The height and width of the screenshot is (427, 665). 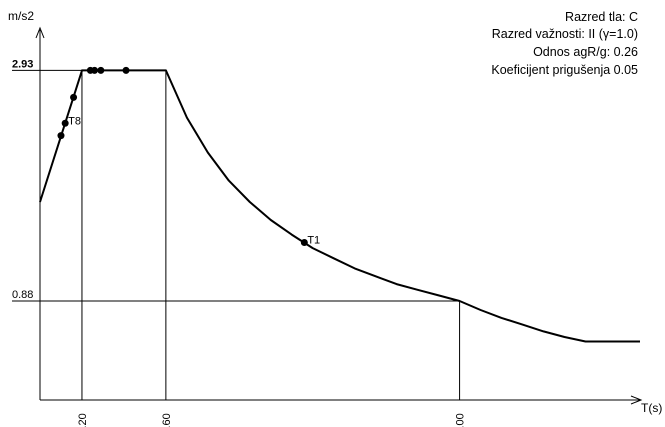 I want to click on info-line-damping: Koeficijent prigušenja 0.05, so click(x=564, y=70).